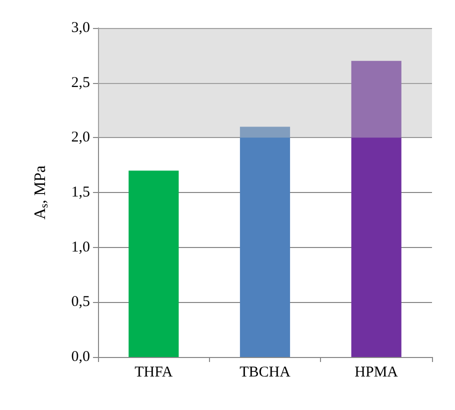 This screenshot has width=455, height=410. What do you see at coordinates (80, 28) in the screenshot?
I see `y-tick-label: 3,0` at bounding box center [80, 28].